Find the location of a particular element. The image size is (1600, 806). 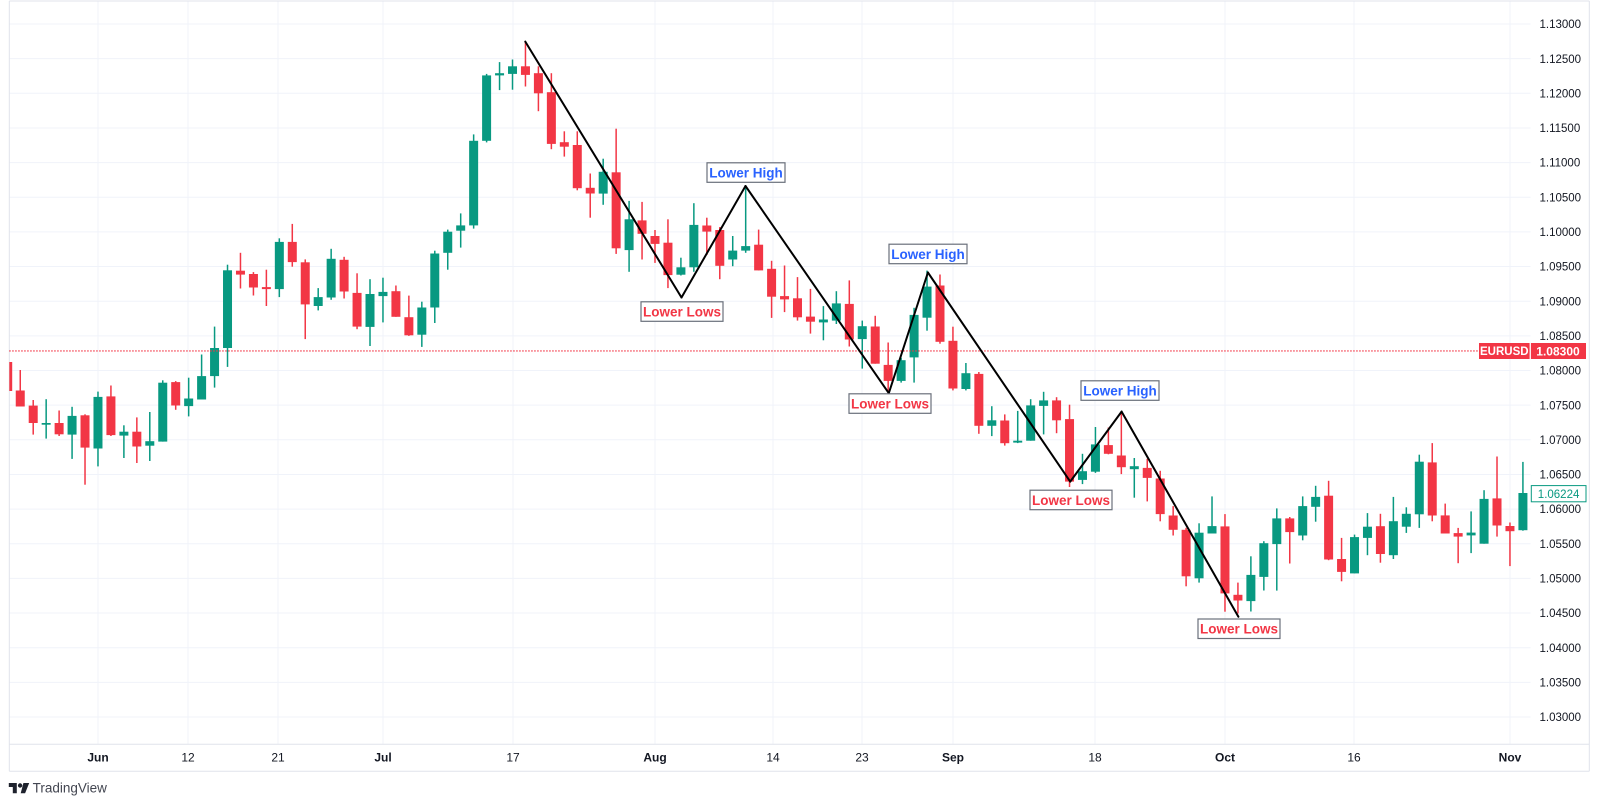

svg-text: 1.06500 is located at coordinates (1561, 476).